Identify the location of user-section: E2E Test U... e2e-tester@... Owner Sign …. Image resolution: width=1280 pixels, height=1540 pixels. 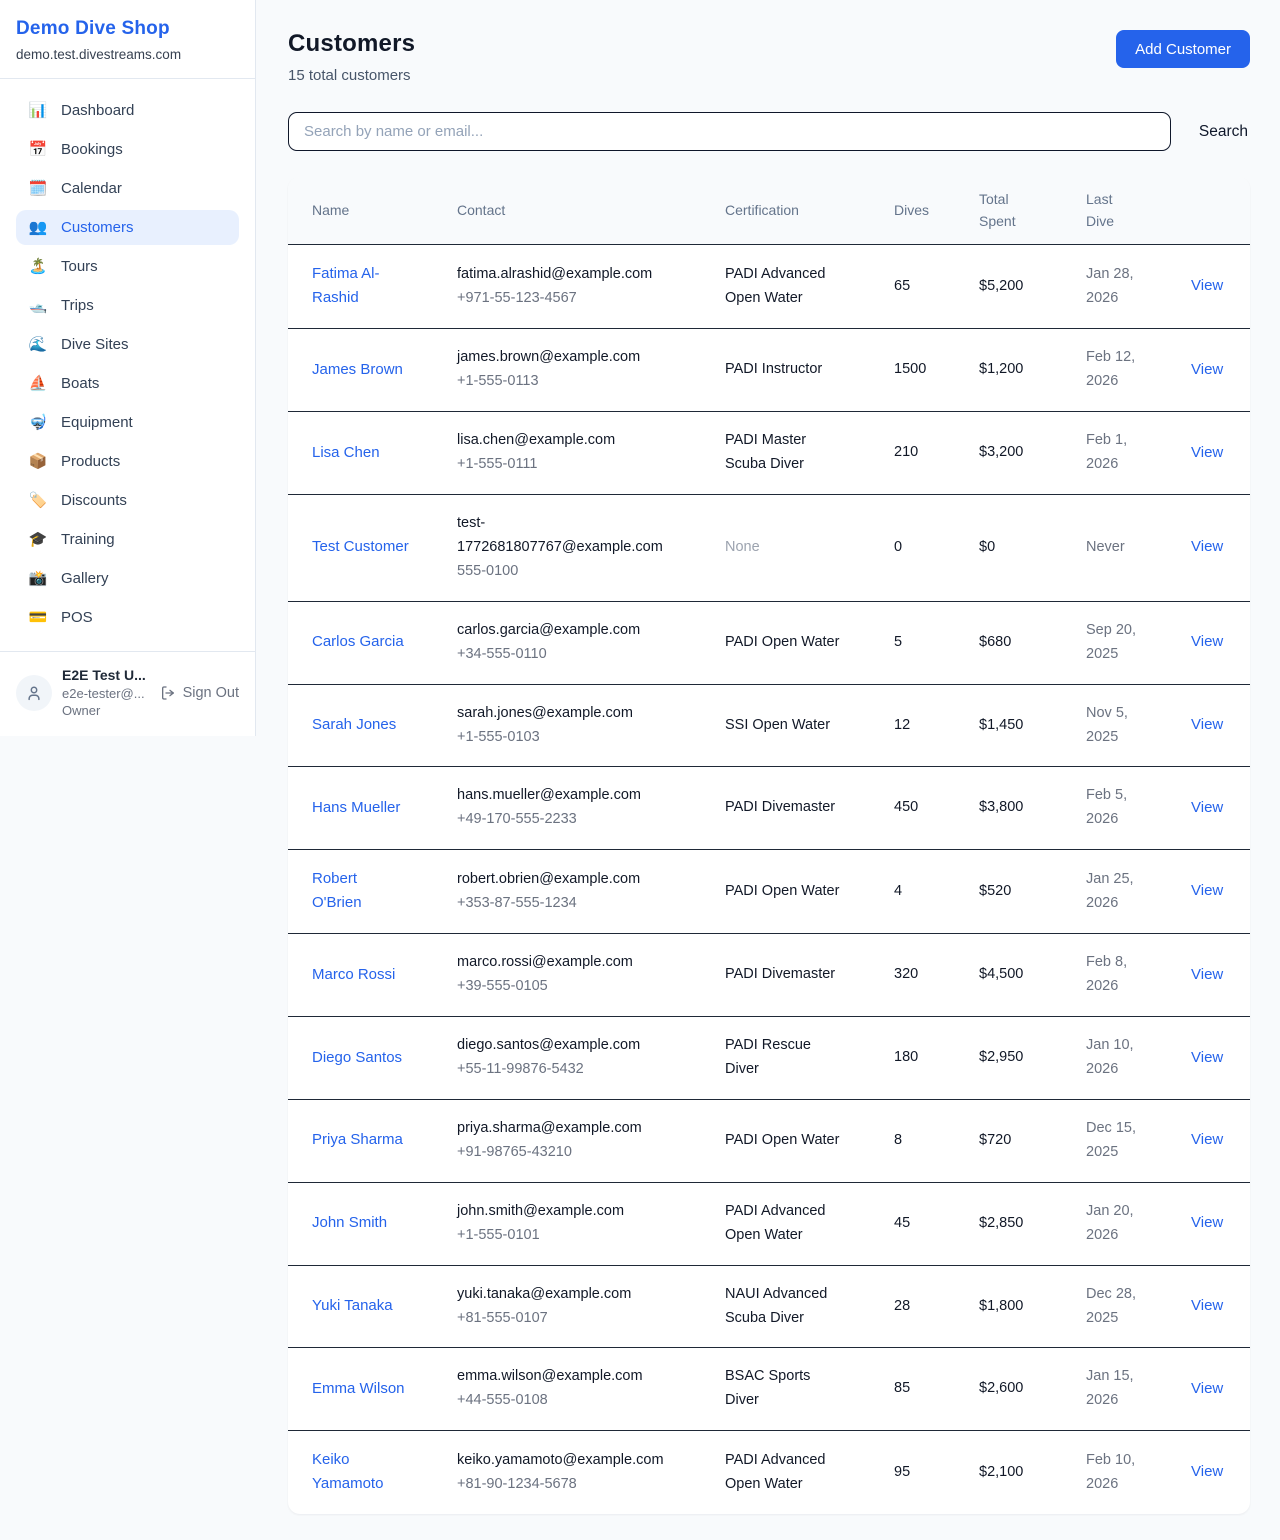
(127, 693).